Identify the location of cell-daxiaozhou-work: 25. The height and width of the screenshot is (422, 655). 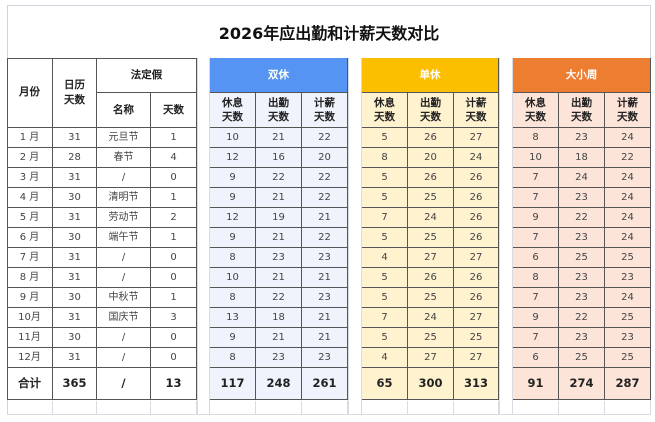
(582, 358).